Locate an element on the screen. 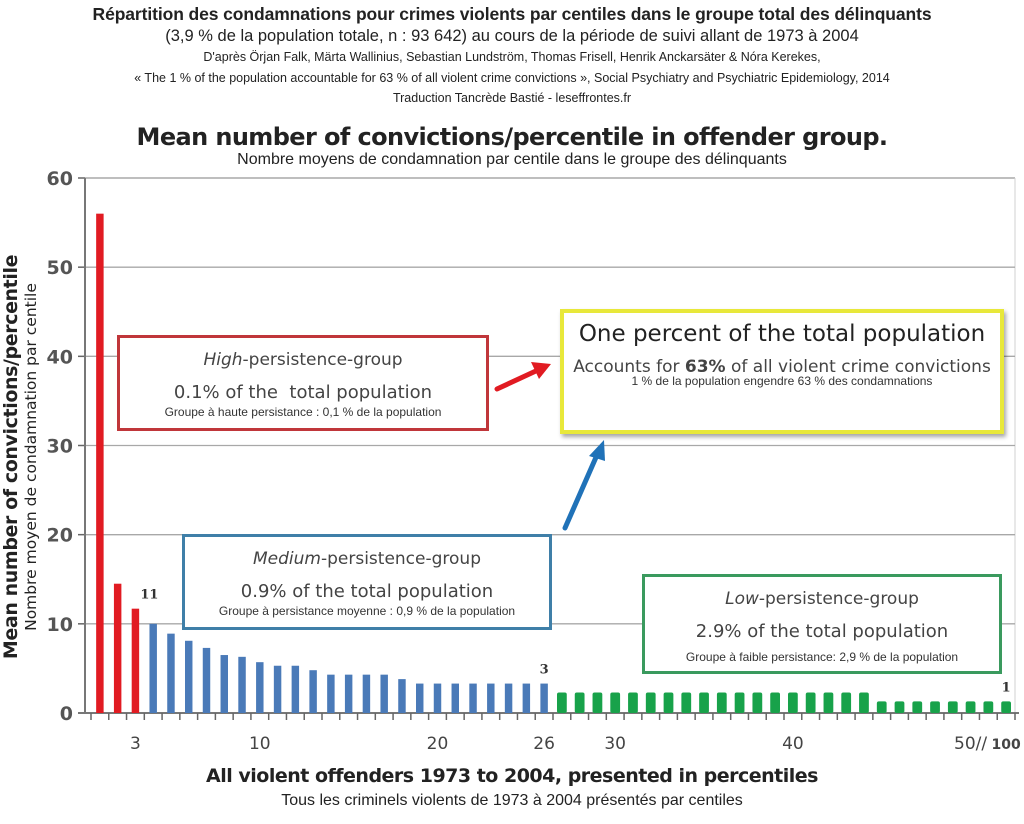 This screenshot has height=824, width=1024. medium-box-title-em: Medium is located at coordinates (286, 559).